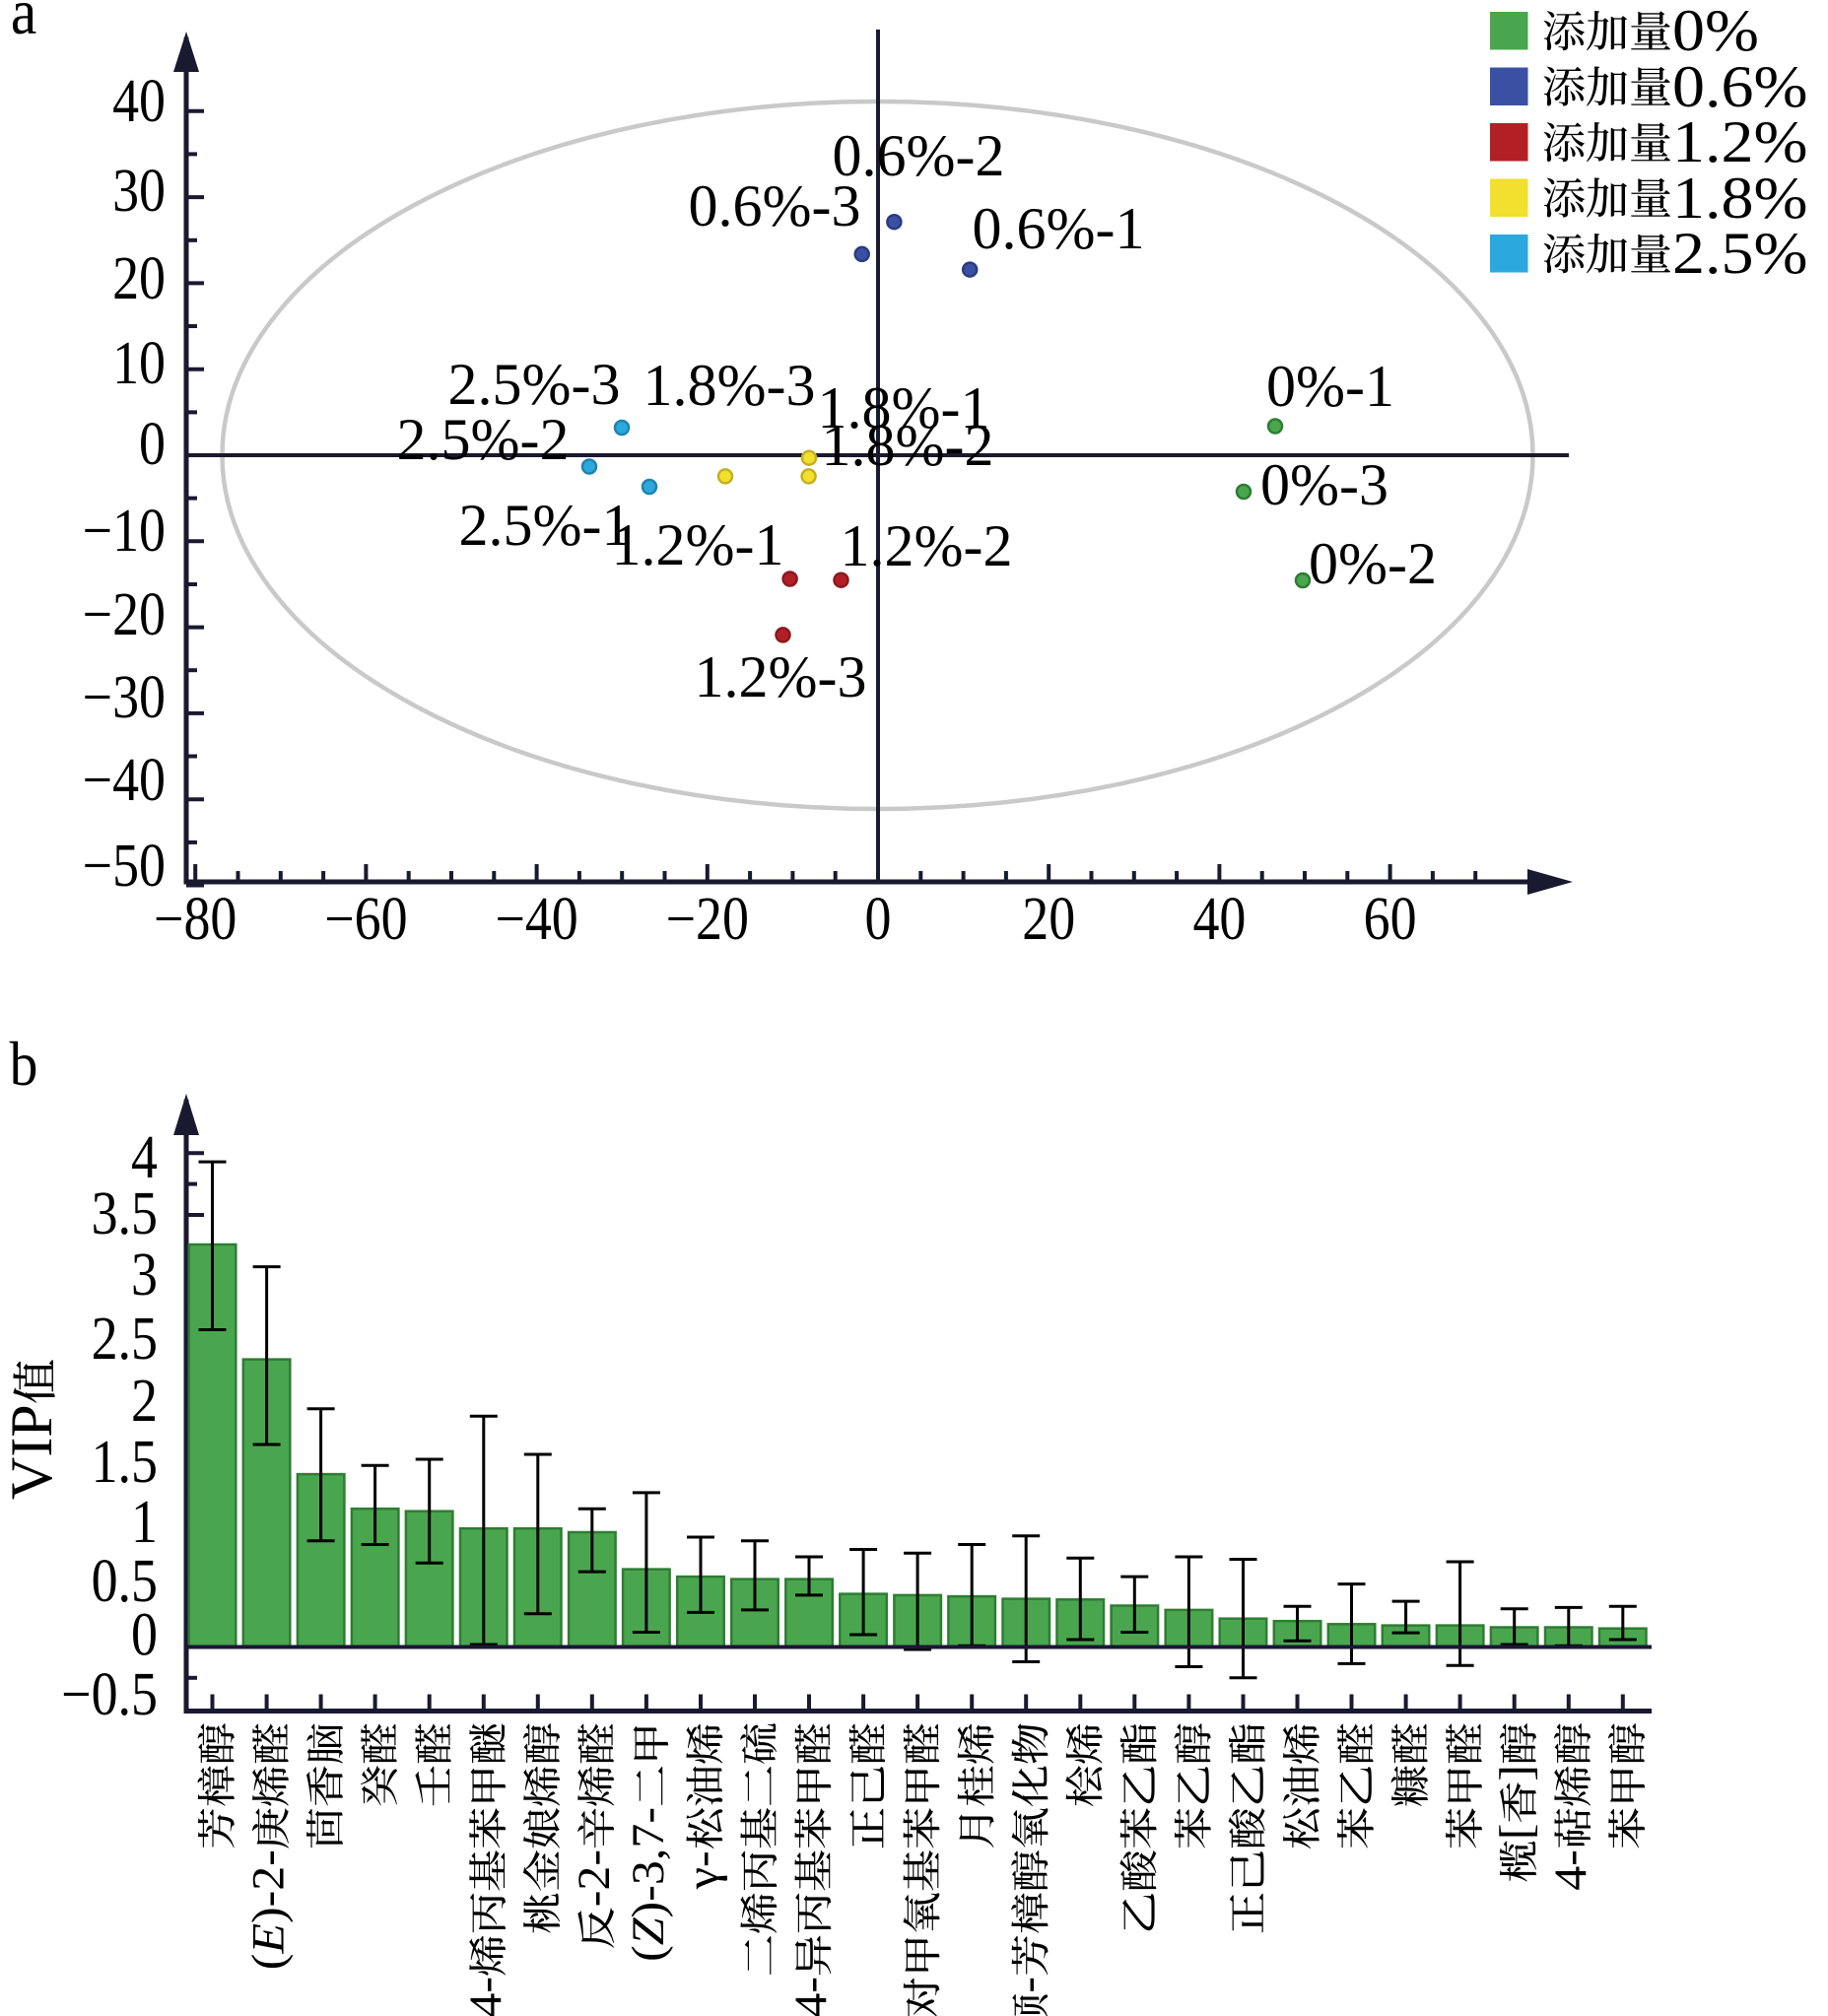 The width and height of the screenshot is (1828, 2016). What do you see at coordinates (144, 1275) in the screenshot?
I see `svg-text: 3` at bounding box center [144, 1275].